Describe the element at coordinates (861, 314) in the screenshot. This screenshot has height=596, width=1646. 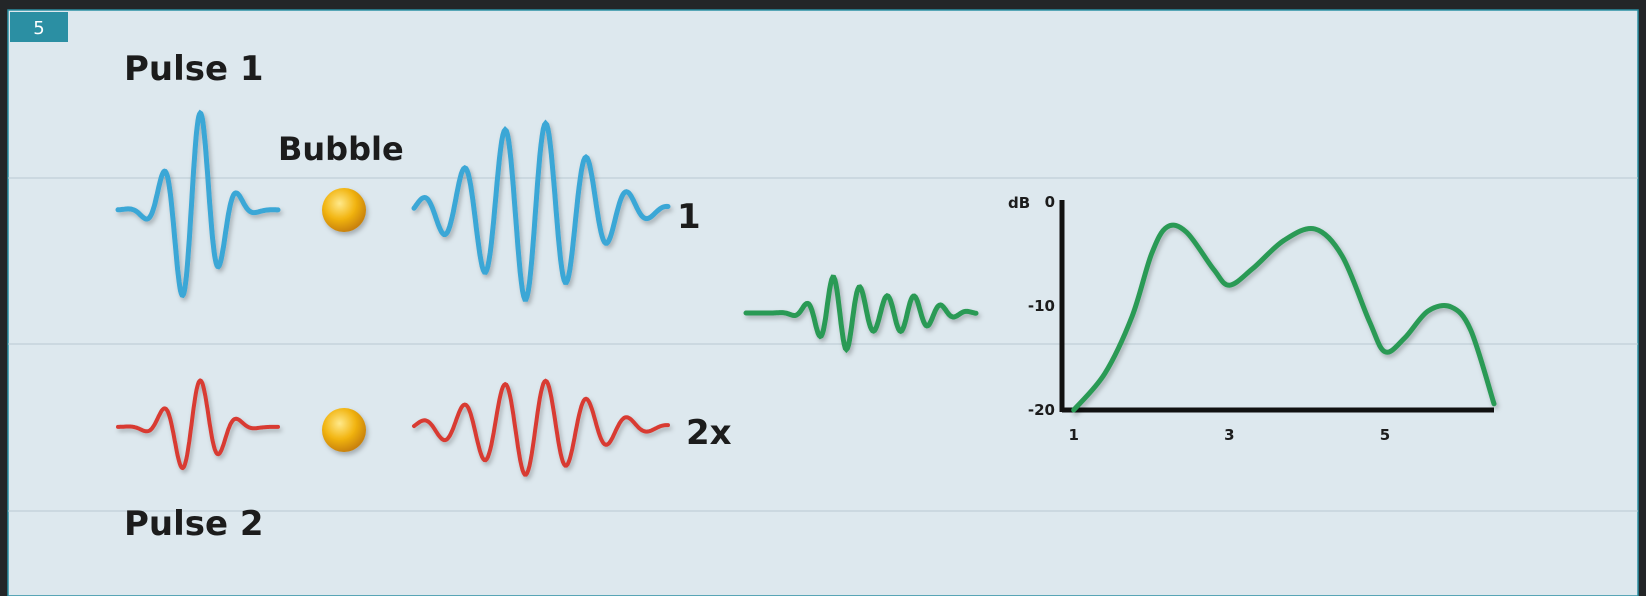
I see `difference-waveform` at that location.